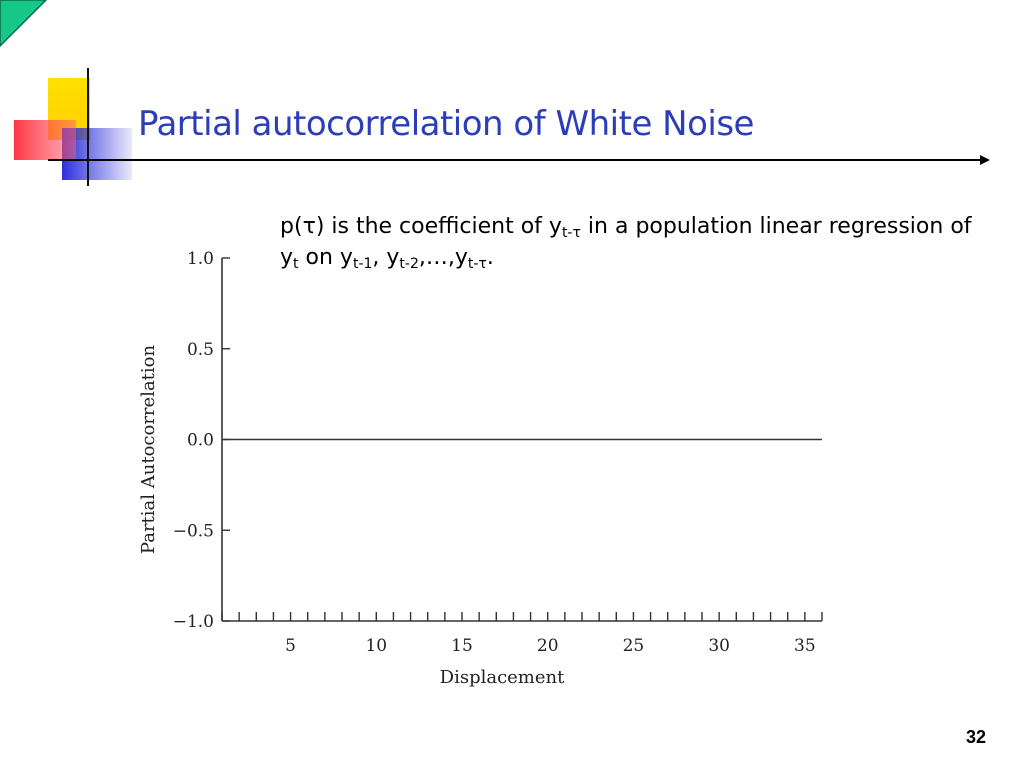 The image size is (1024, 768). I want to click on y-tick-label: 1.0, so click(200, 259).